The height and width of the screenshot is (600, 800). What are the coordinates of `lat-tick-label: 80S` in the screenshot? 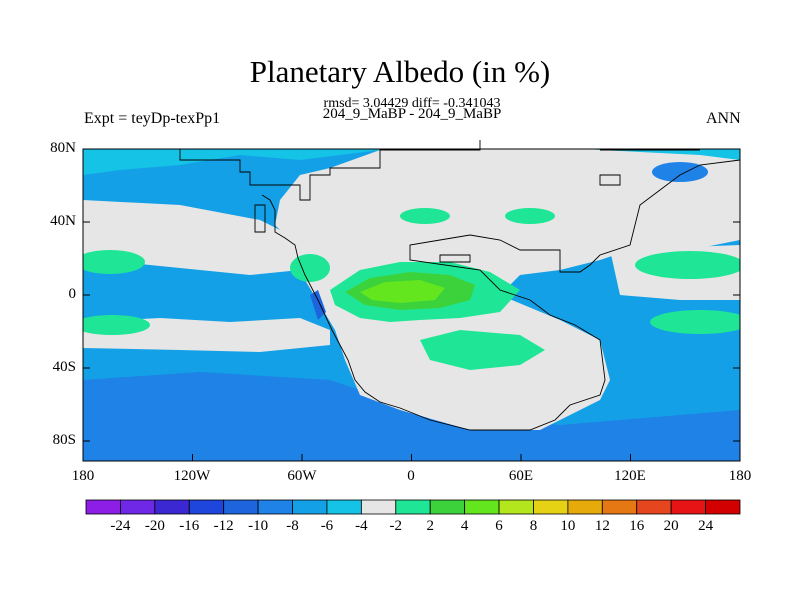 It's located at (64, 440).